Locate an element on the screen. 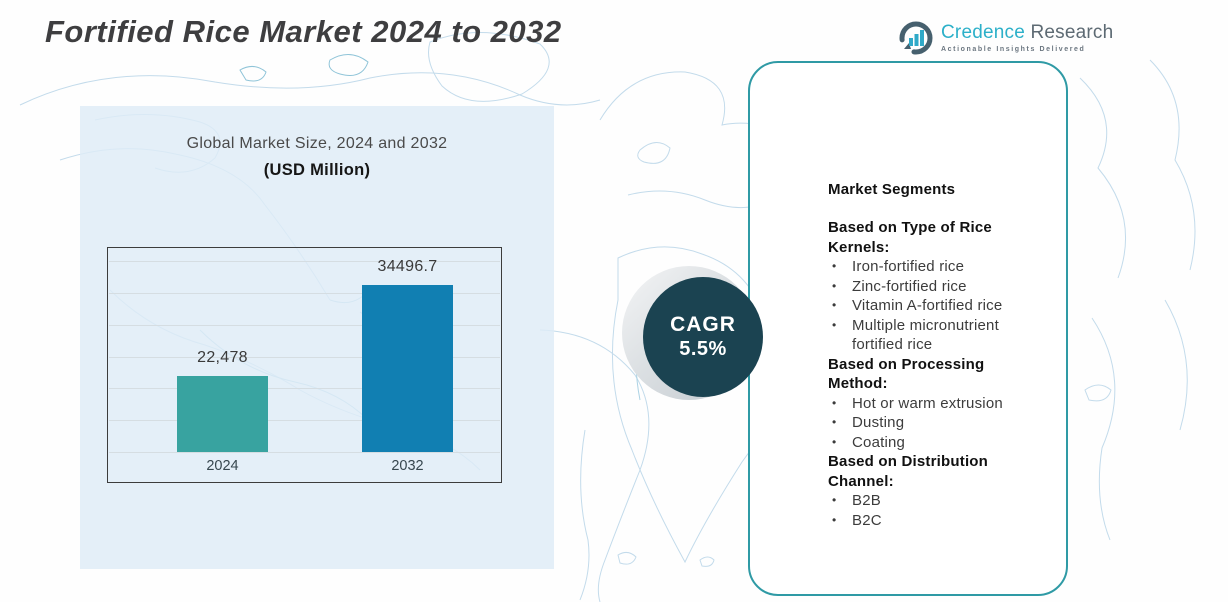 The height and width of the screenshot is (602, 1228). segment-item: • Zinc-fortified rice is located at coordinates (935, 287).